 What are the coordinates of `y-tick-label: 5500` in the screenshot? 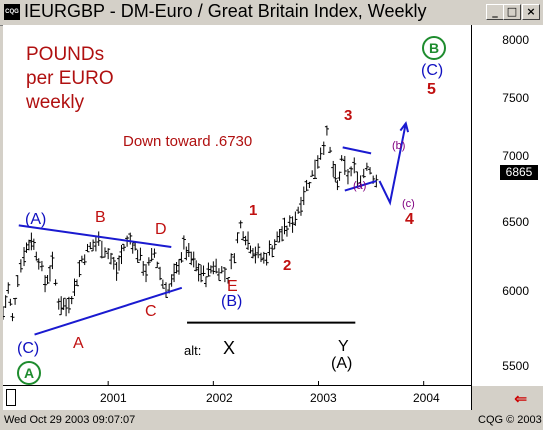 It's located at (515, 366).